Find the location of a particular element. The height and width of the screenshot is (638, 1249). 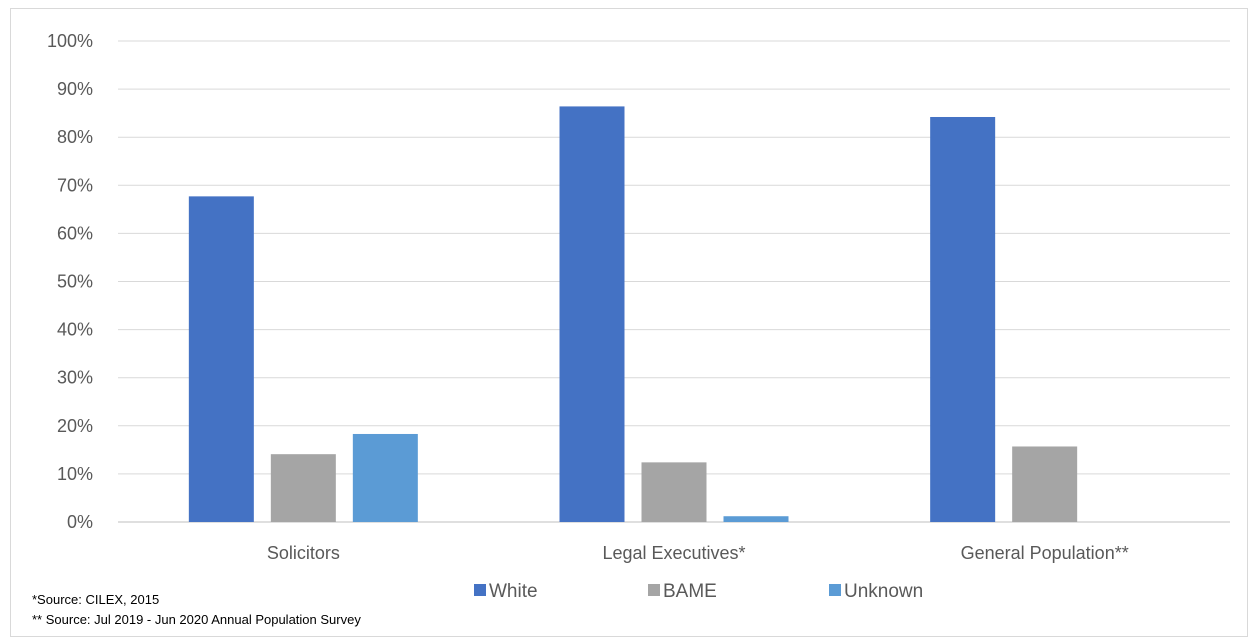

legend-label-bame: BAME is located at coordinates (690, 591).